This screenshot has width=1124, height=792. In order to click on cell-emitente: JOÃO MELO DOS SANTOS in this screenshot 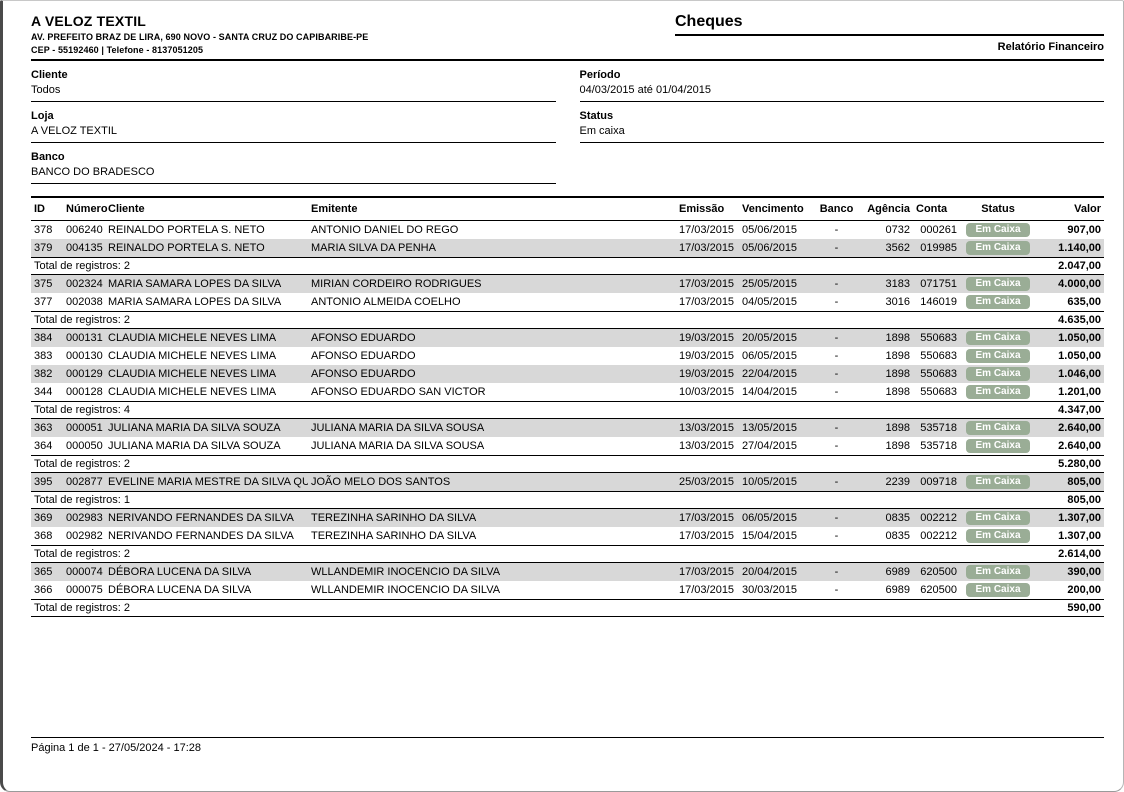, I will do `click(492, 482)`.